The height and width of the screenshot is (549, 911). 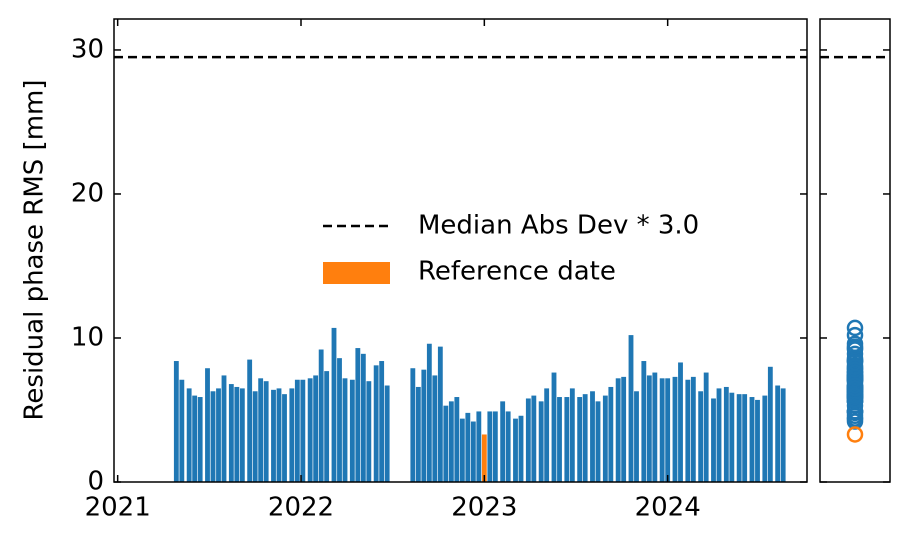 I want to click on legend-label: Reference date, so click(x=517, y=272).